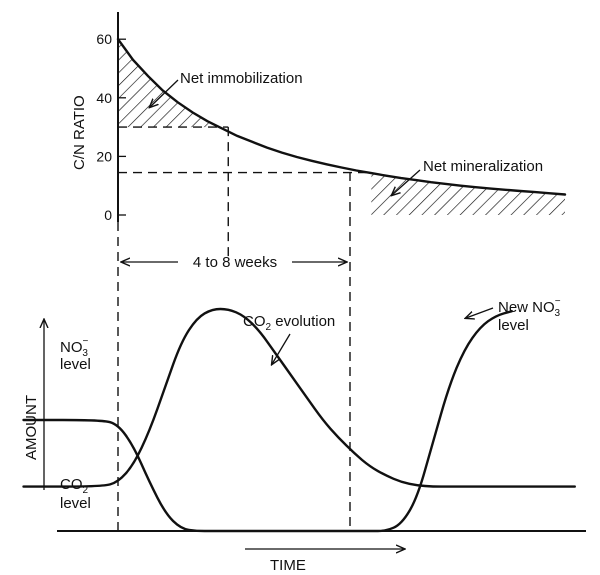 The image size is (600, 575). What do you see at coordinates (104, 156) in the screenshot?
I see `y-tick-label-20: 20` at bounding box center [104, 156].